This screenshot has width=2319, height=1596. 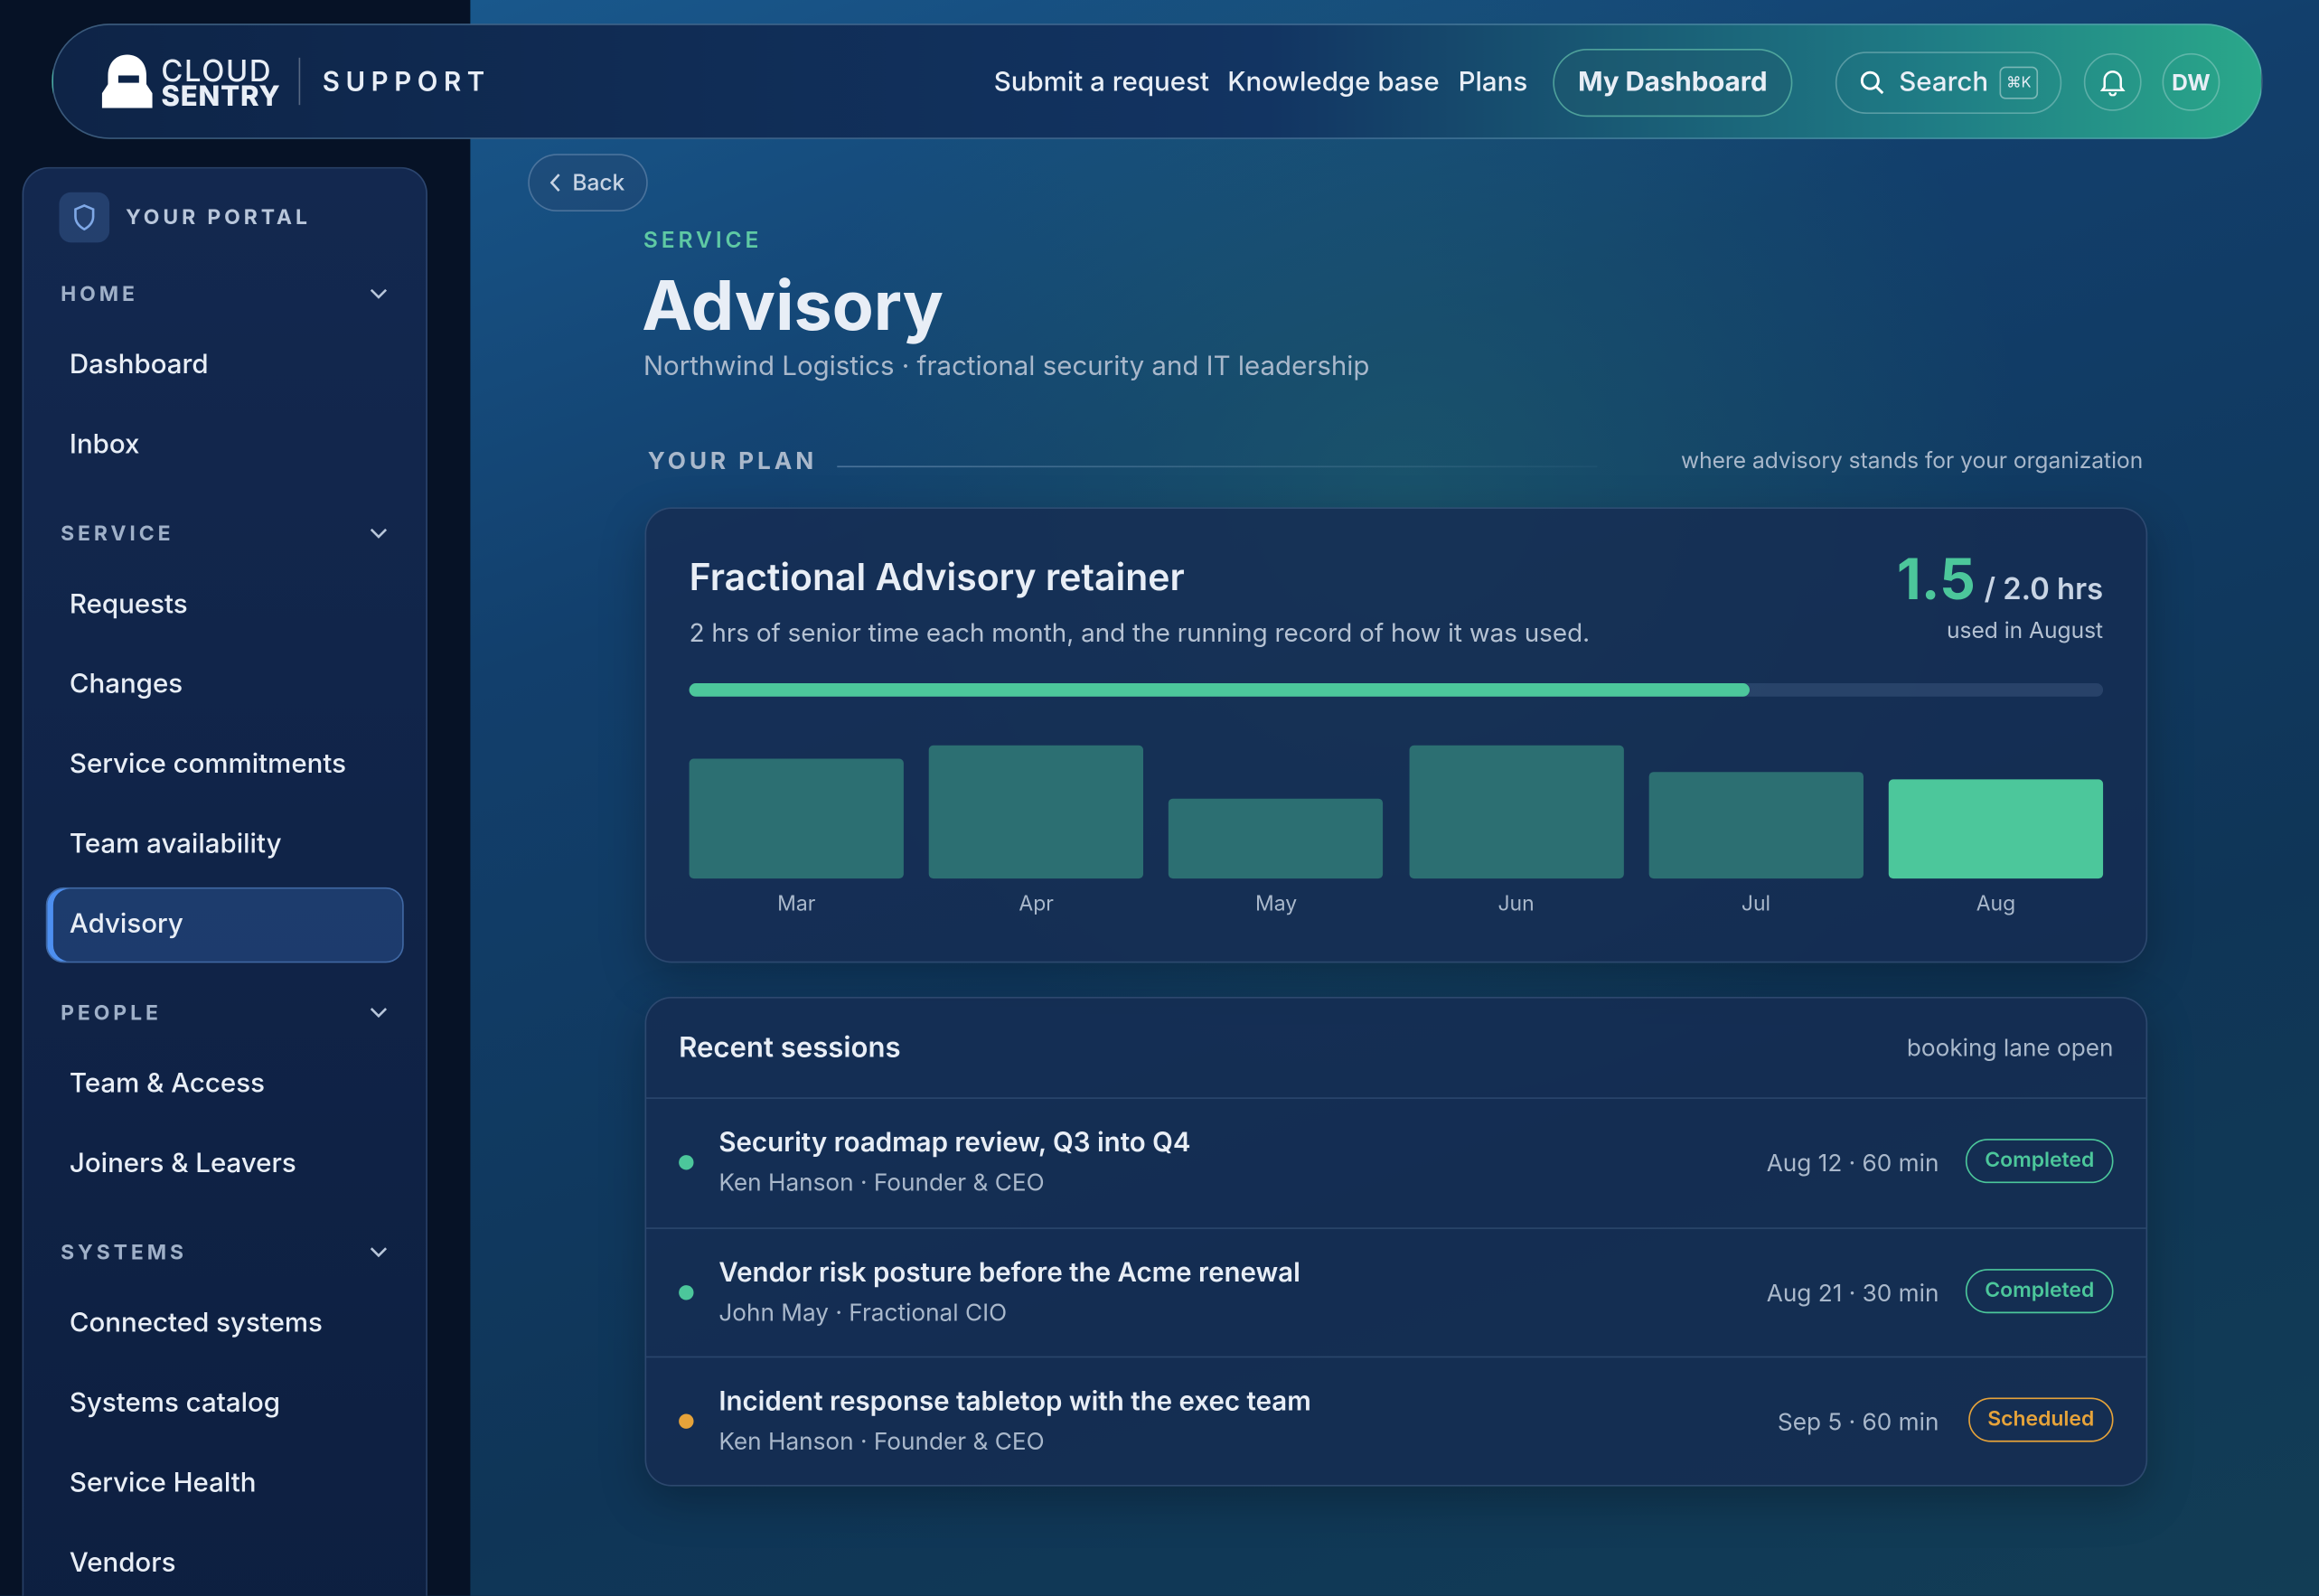 What do you see at coordinates (2010, 1047) in the screenshot?
I see `sessions-note: booking lane open` at bounding box center [2010, 1047].